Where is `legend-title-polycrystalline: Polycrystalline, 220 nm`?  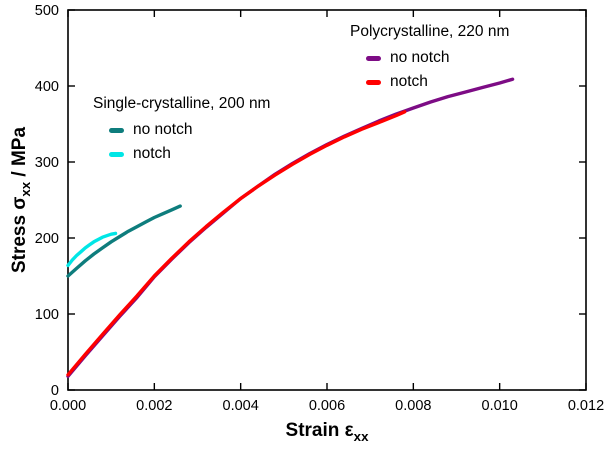
legend-title-polycrystalline: Polycrystalline, 220 nm is located at coordinates (430, 31).